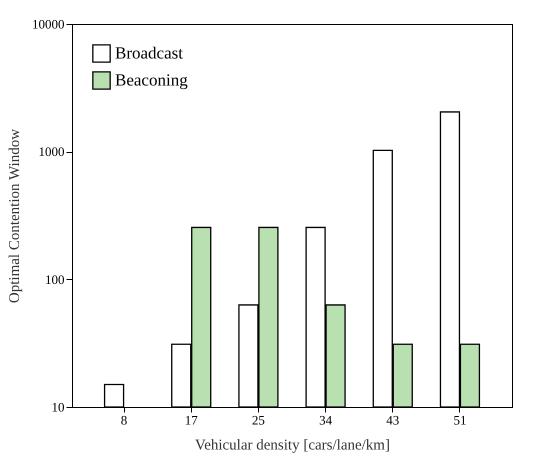  Describe the element at coordinates (149, 53) in the screenshot. I see `legend-label: Broadcast` at that location.